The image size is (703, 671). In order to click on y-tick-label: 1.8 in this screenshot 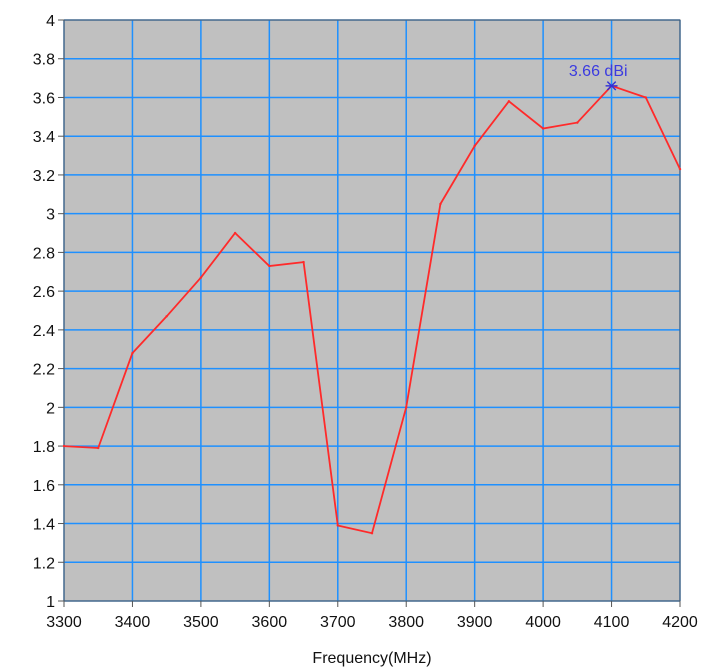, I will do `click(44, 447)`.